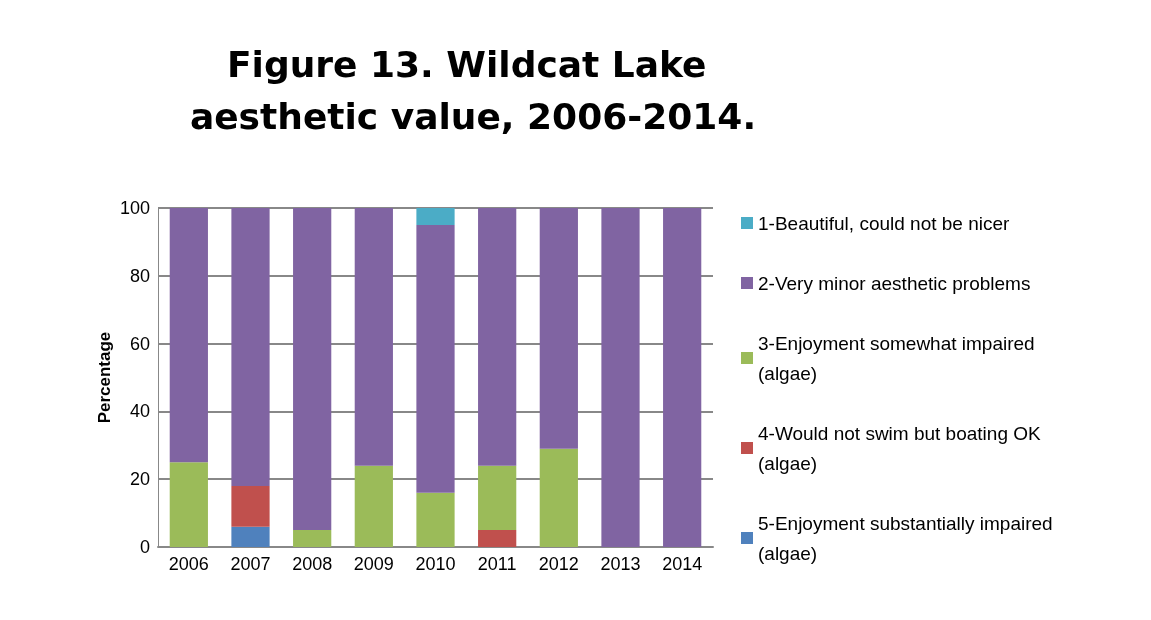 The image size is (1151, 620). Describe the element at coordinates (139, 479) in the screenshot. I see `y-tick-label: 20` at that location.